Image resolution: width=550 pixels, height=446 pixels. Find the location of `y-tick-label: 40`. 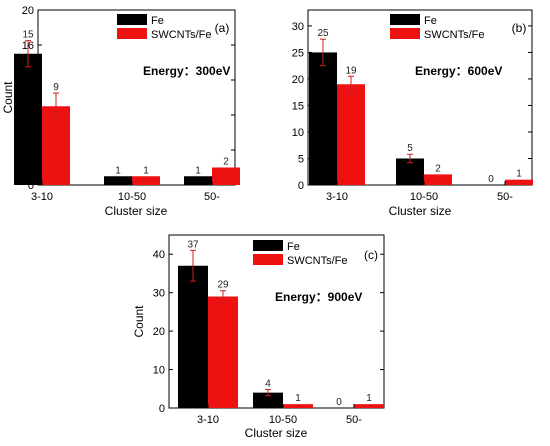

y-tick-label: 40 is located at coordinates (159, 255).